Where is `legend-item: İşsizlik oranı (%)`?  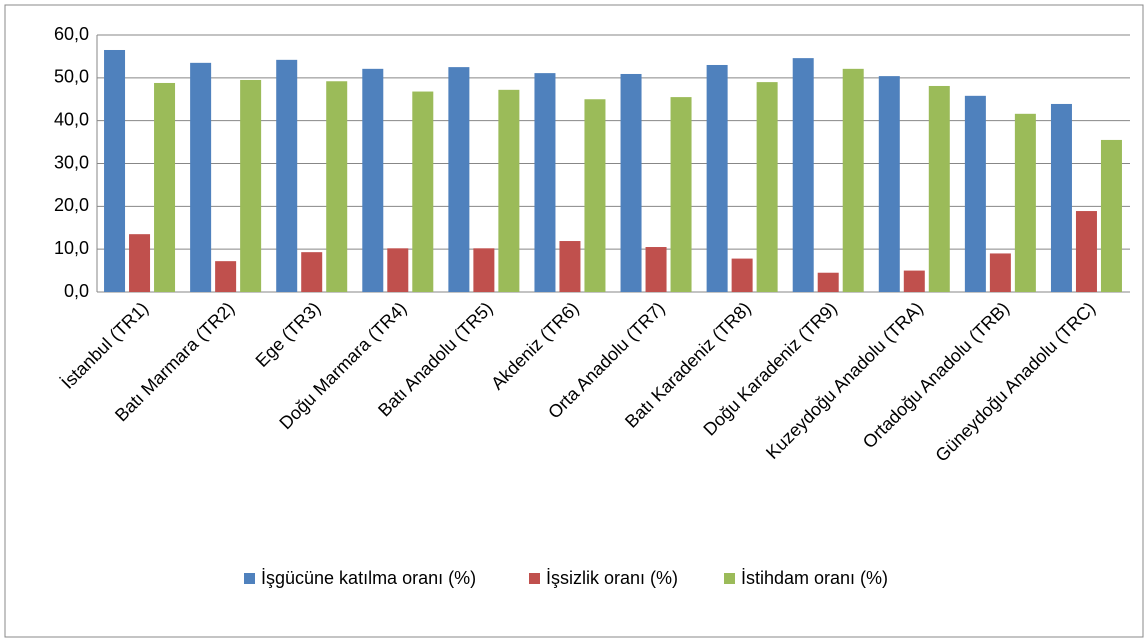
legend-item: İşsizlik oranı (%) is located at coordinates (626, 578).